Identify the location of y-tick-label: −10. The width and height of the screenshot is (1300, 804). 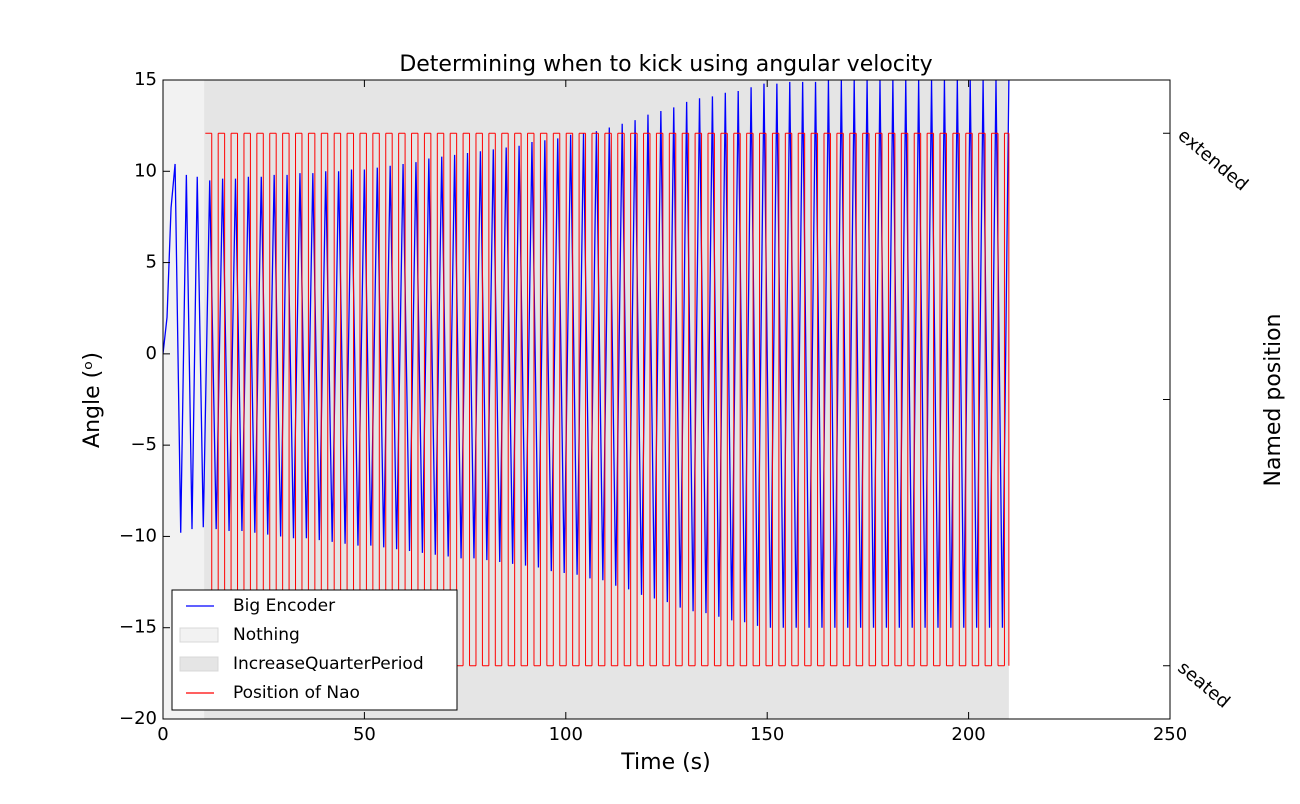
(138, 535).